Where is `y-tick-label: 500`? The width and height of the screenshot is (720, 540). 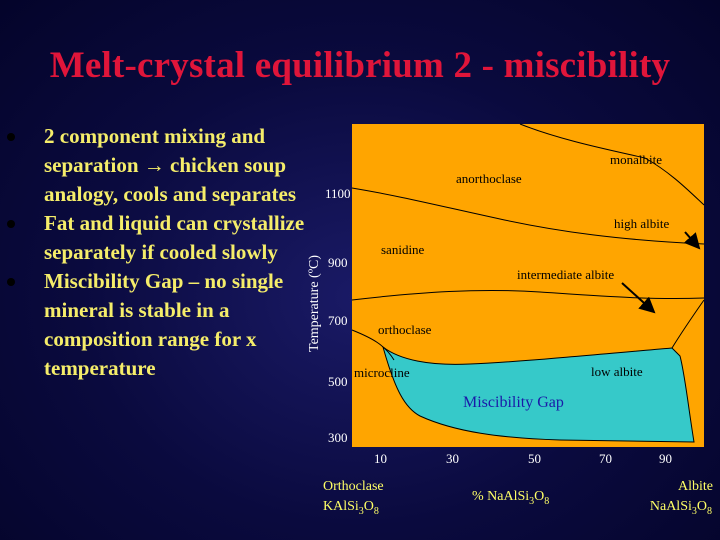
y-tick-label: 500 is located at coordinates (338, 381).